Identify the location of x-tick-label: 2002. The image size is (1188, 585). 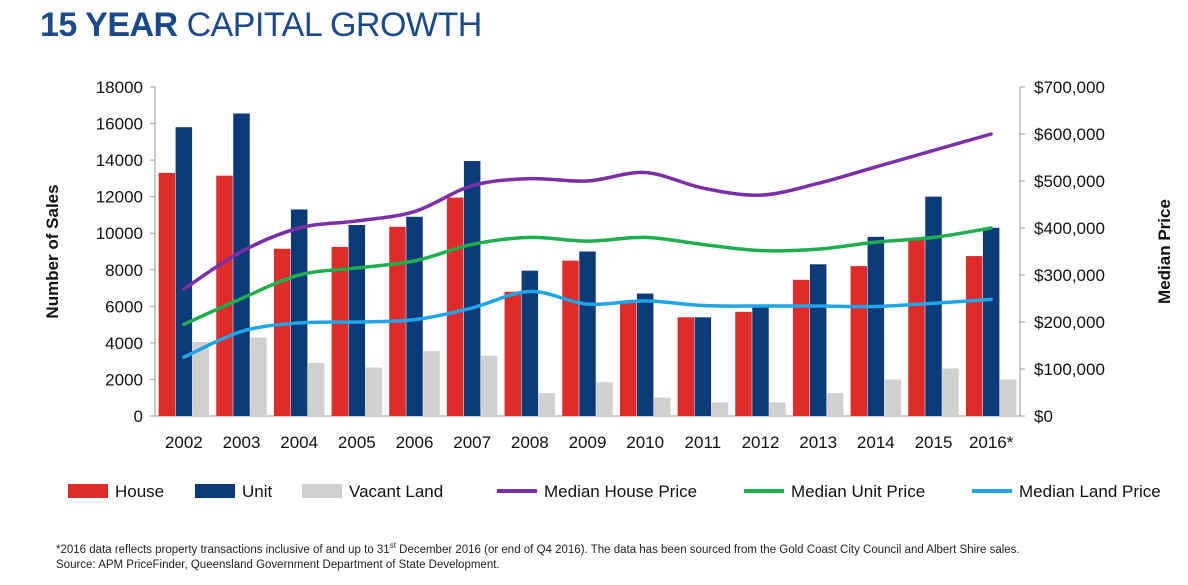
(184, 442).